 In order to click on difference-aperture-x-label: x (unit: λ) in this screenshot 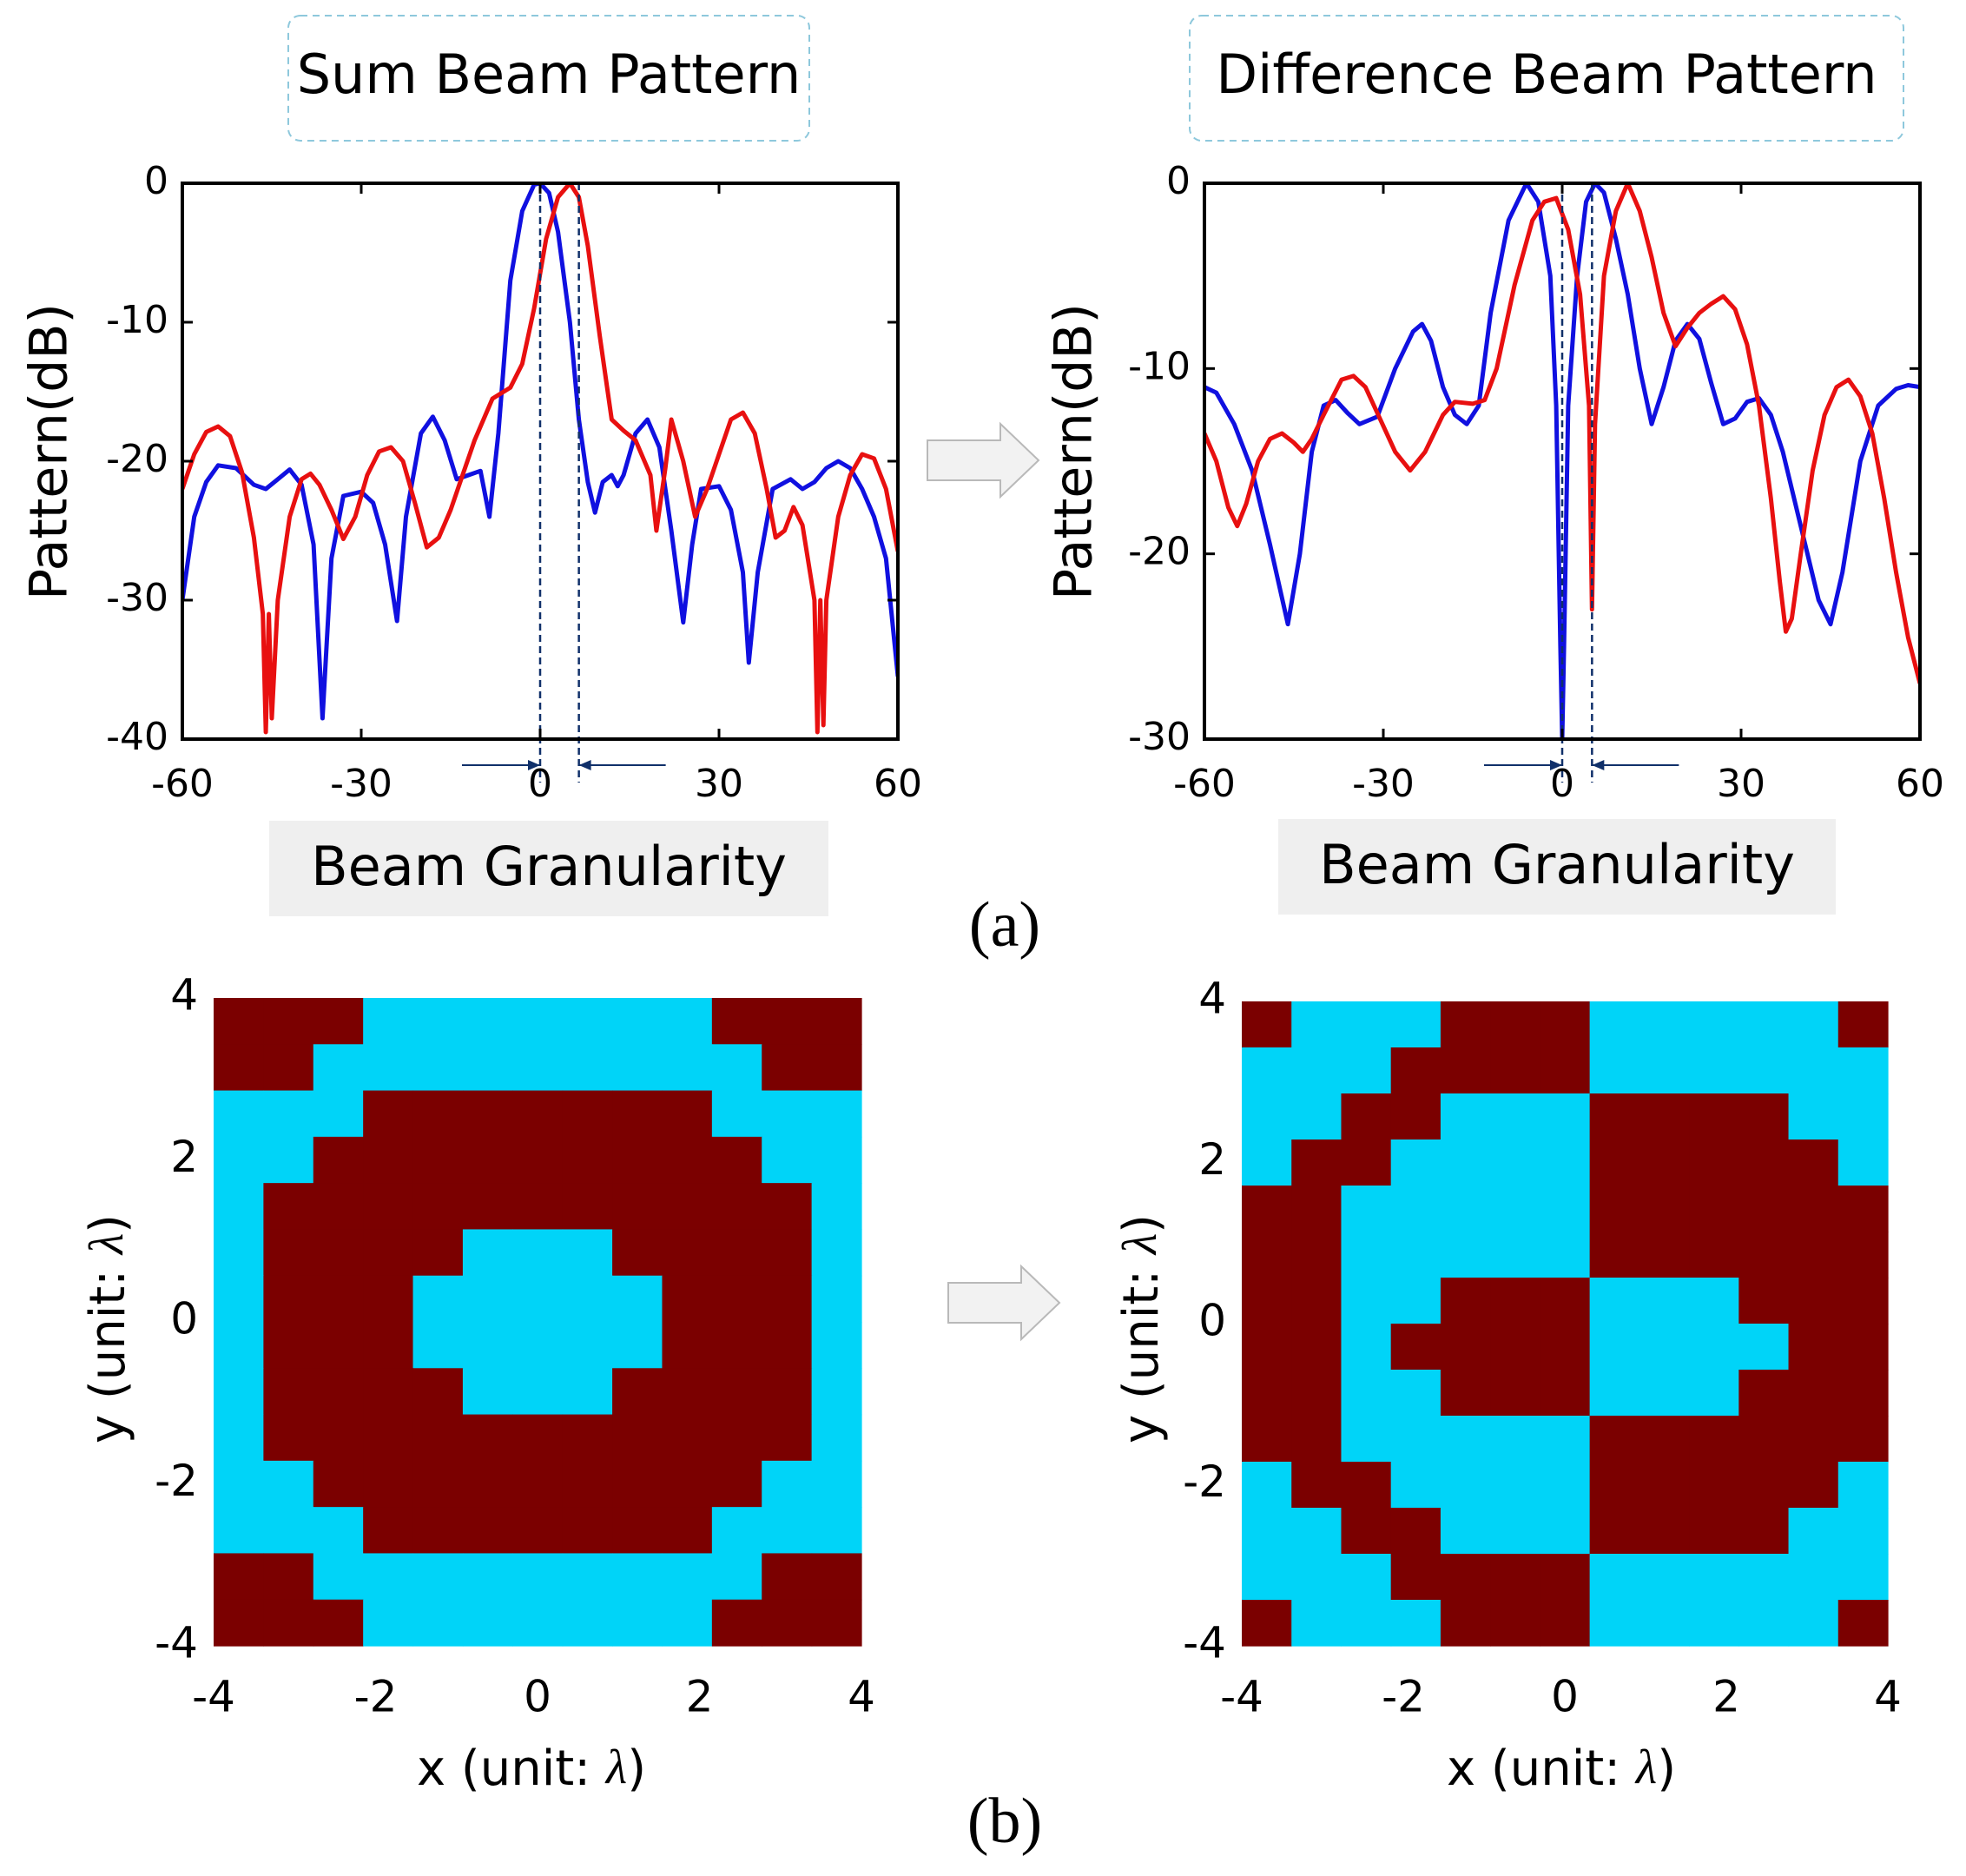, I will do `click(1561, 1769)`.